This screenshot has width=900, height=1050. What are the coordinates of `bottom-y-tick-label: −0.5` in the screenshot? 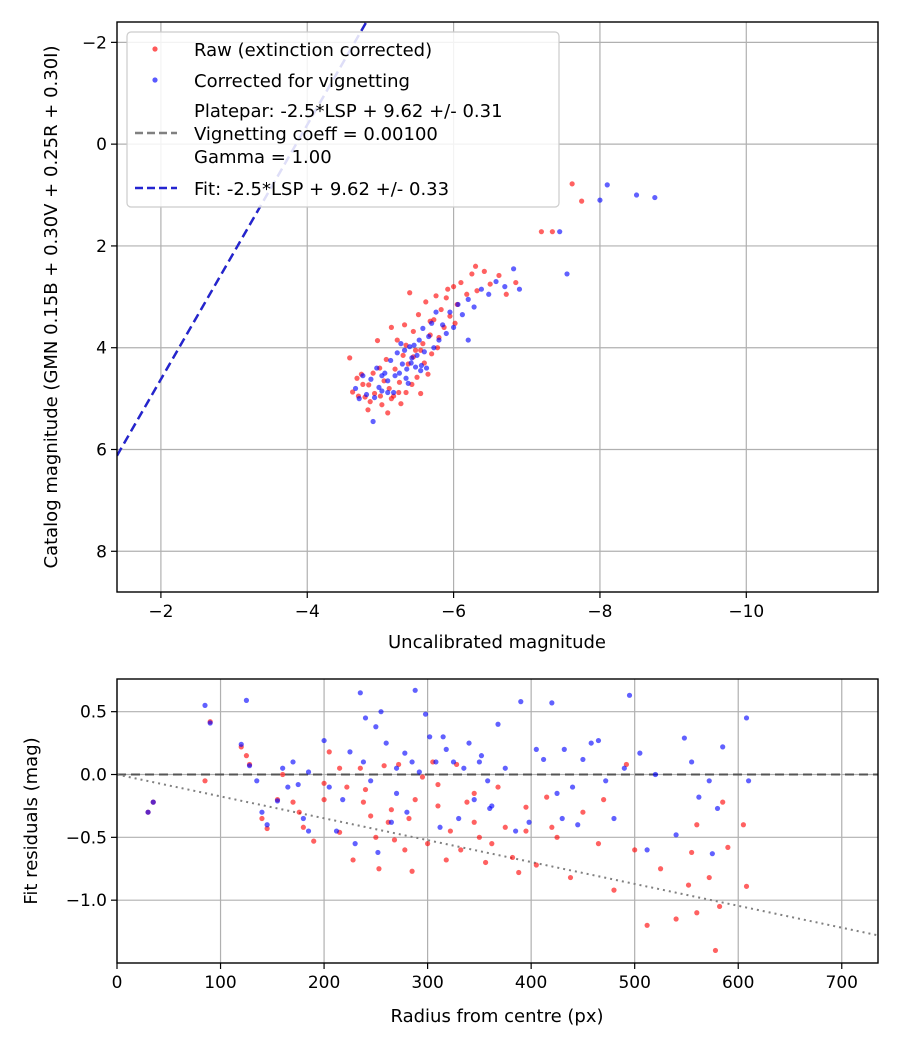 It's located at (86, 838).